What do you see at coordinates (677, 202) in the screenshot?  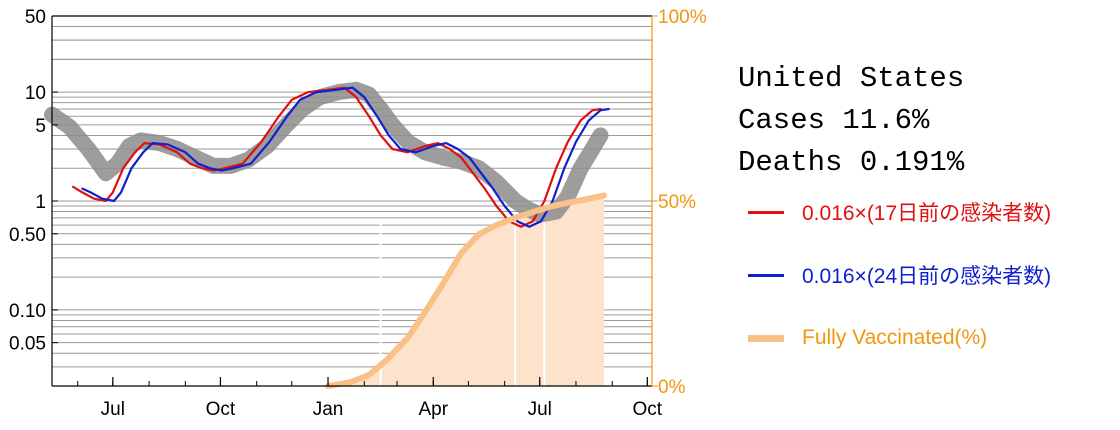 I see `y2-tick-label: 50%` at bounding box center [677, 202].